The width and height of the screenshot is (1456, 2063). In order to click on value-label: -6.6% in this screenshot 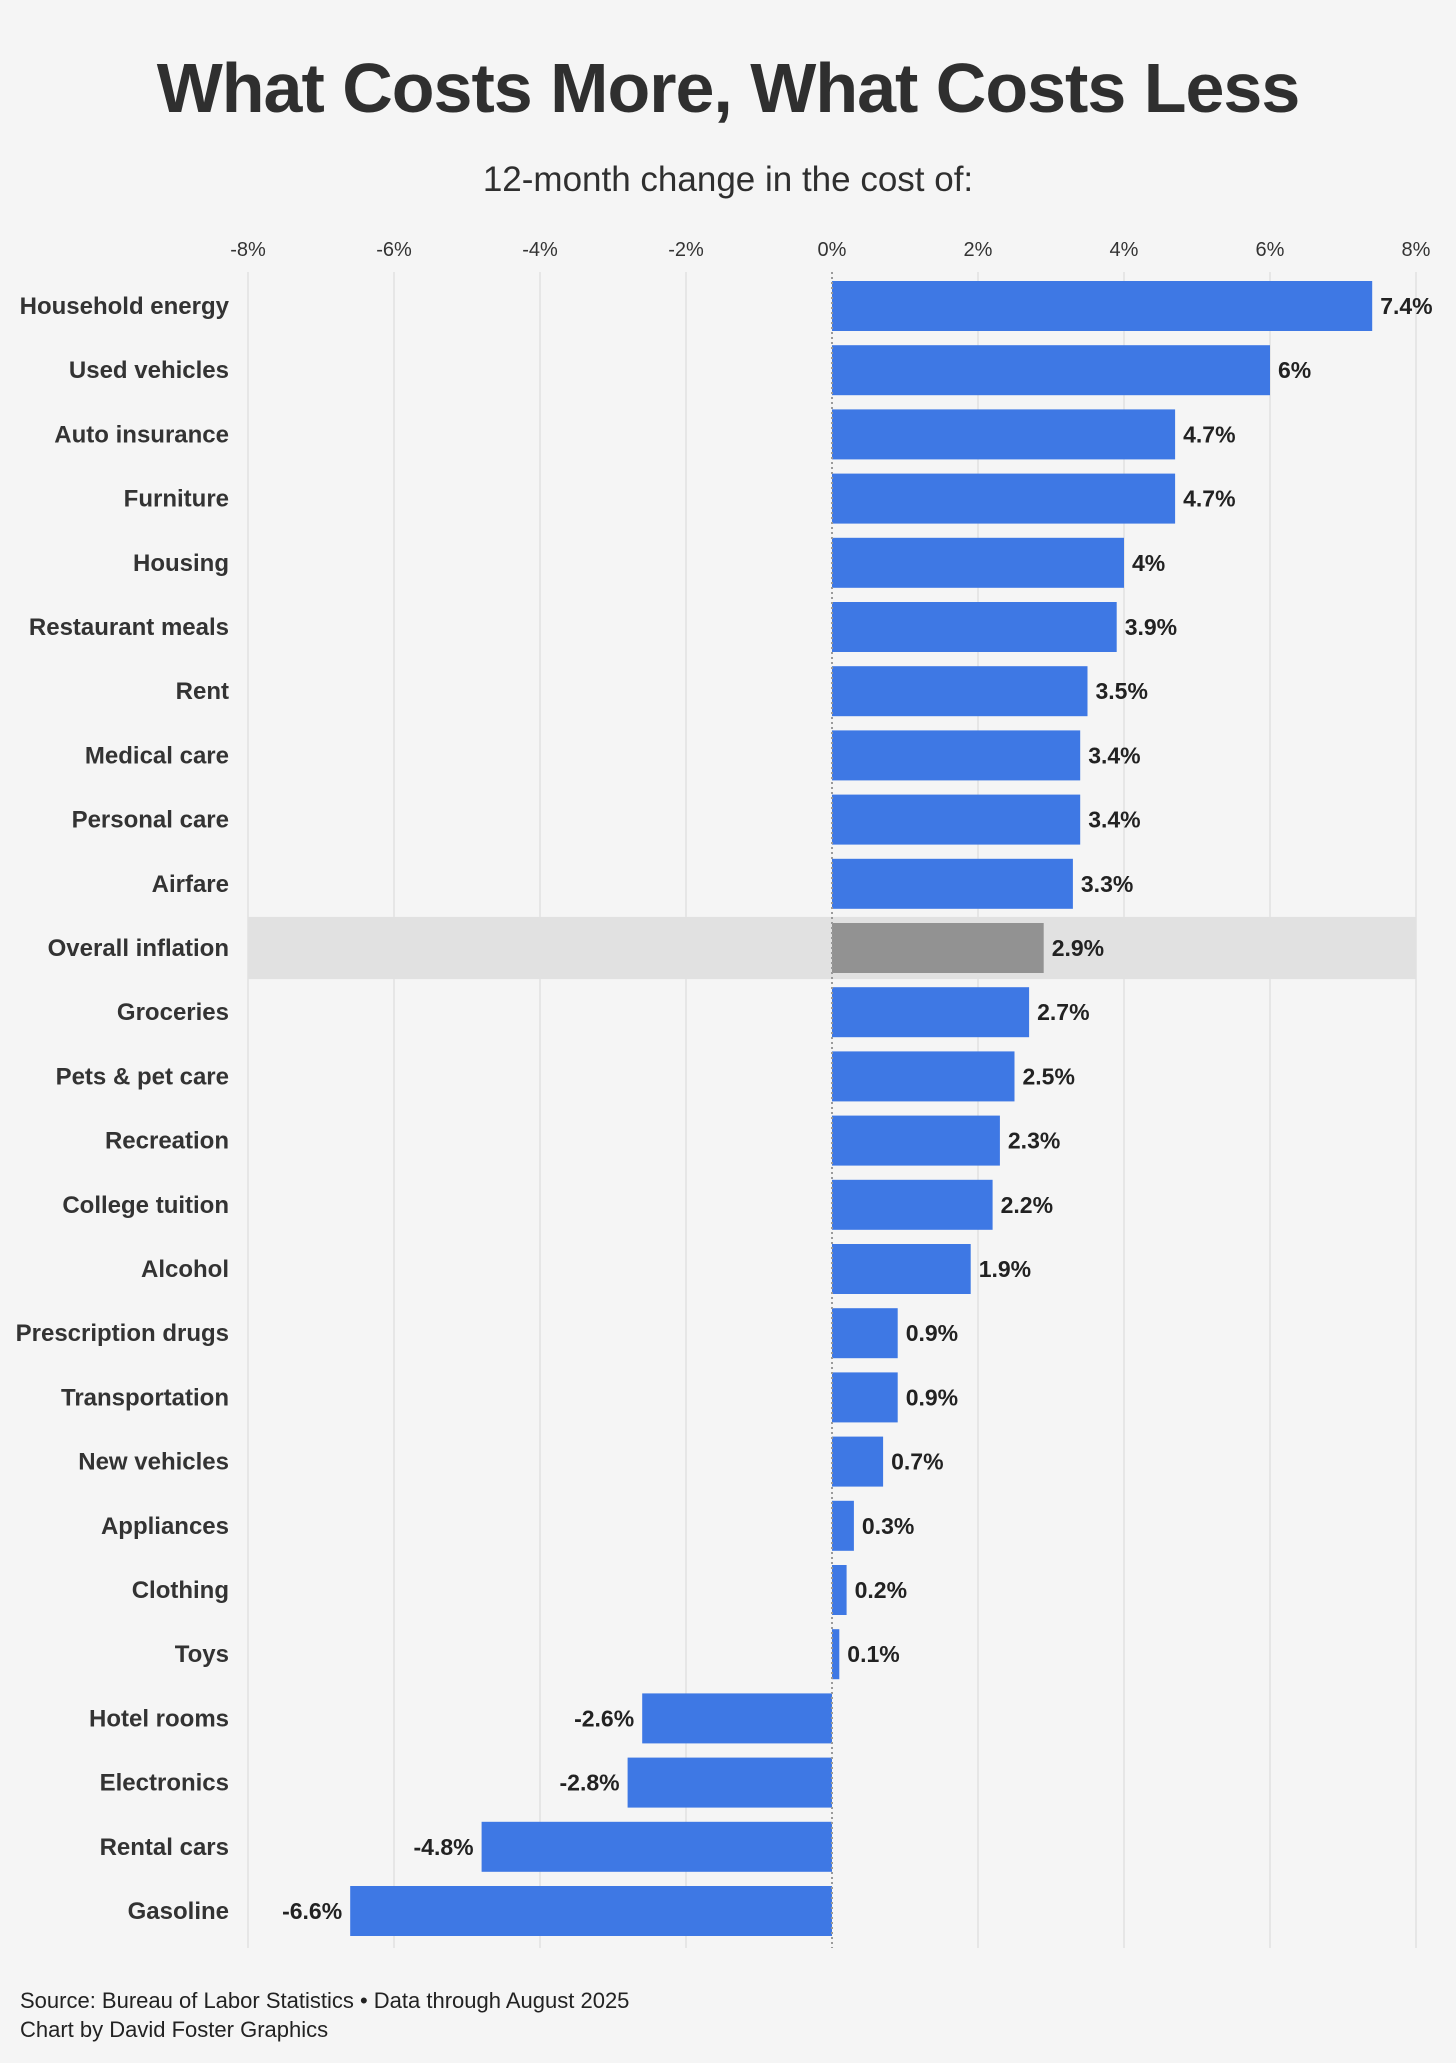, I will do `click(312, 1911)`.